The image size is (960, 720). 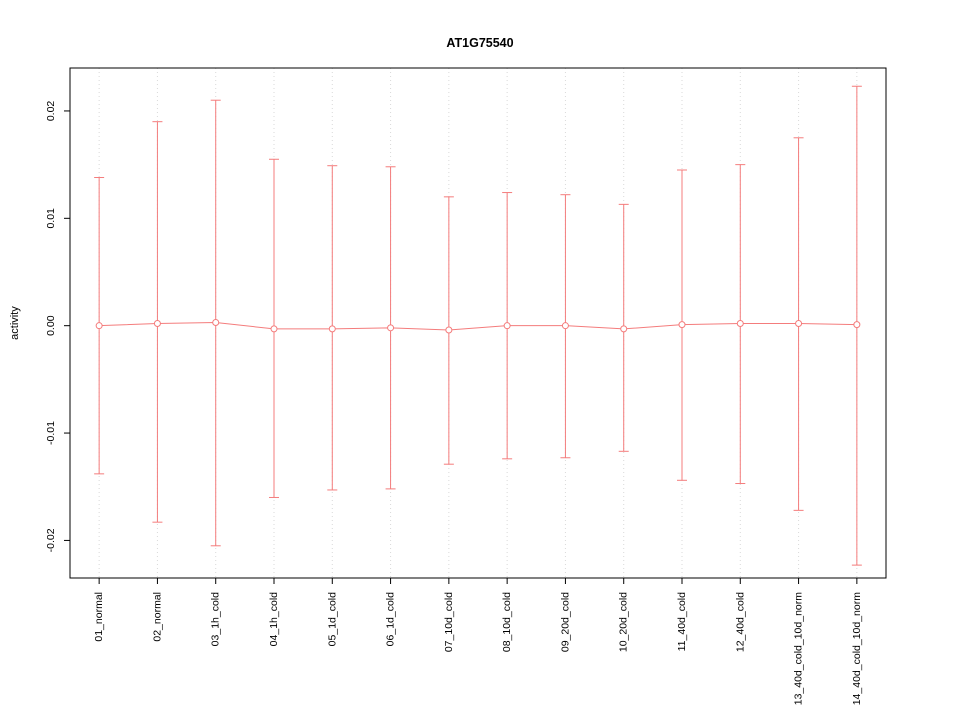 What do you see at coordinates (99, 617) in the screenshot?
I see `x-tick-label: 01_normal` at bounding box center [99, 617].